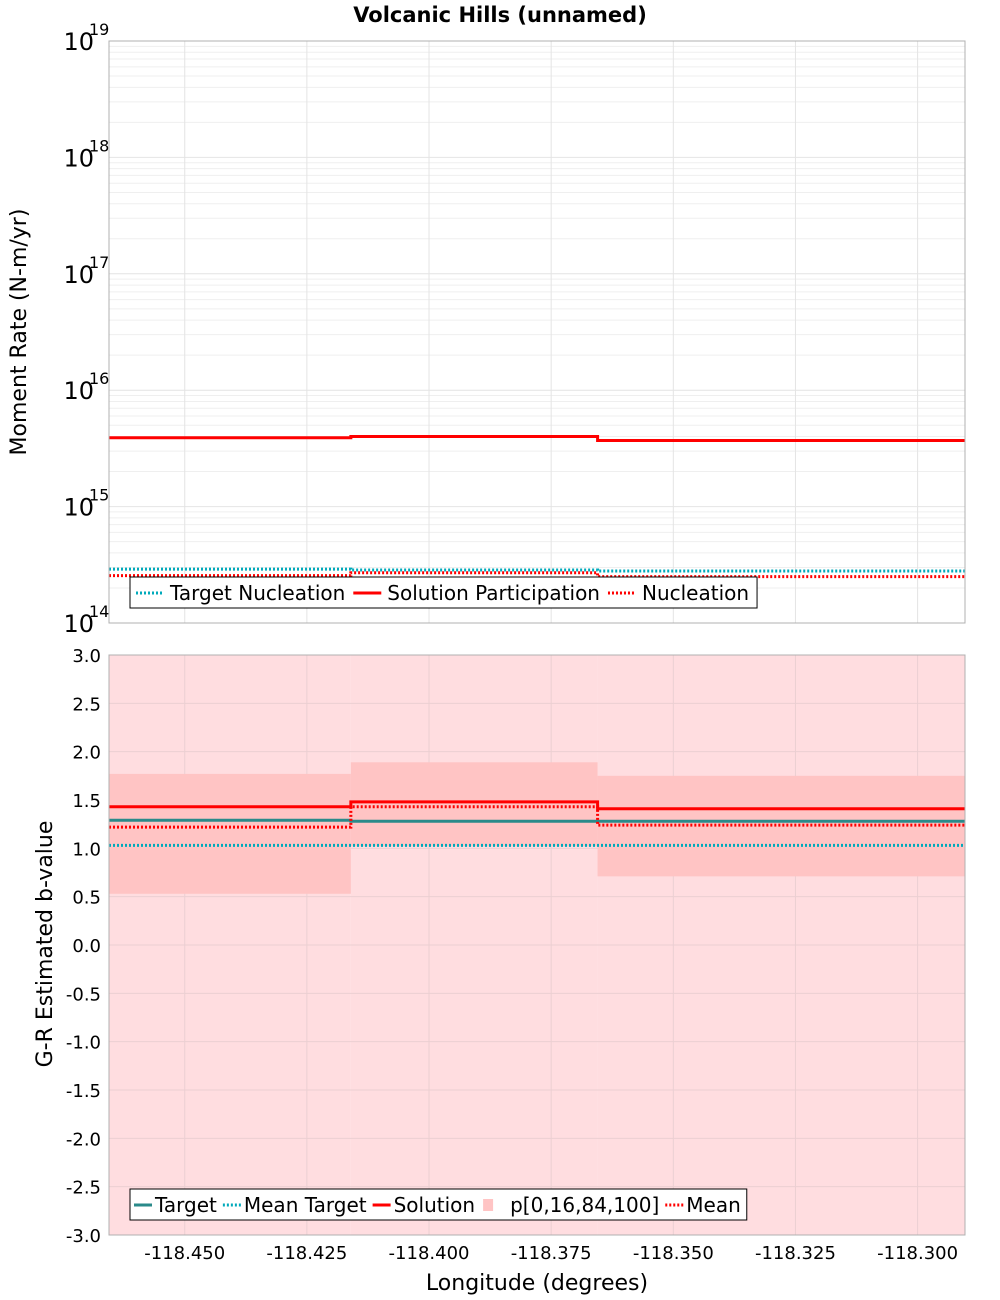 The image size is (1000, 1300). What do you see at coordinates (86, 753) in the screenshot?
I see `y-tick-label: 2.0` at bounding box center [86, 753].